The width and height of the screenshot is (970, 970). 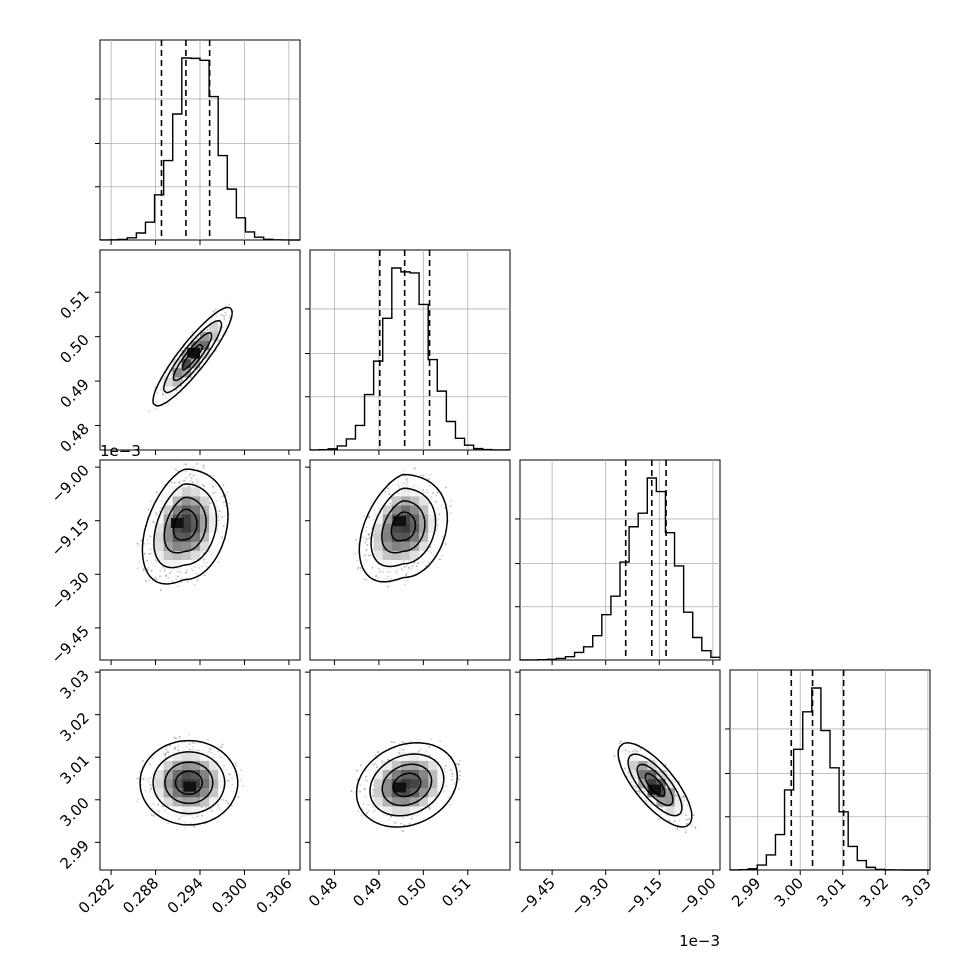 What do you see at coordinates (74, 812) in the screenshot?
I see `y-tick-label: 3.00` at bounding box center [74, 812].